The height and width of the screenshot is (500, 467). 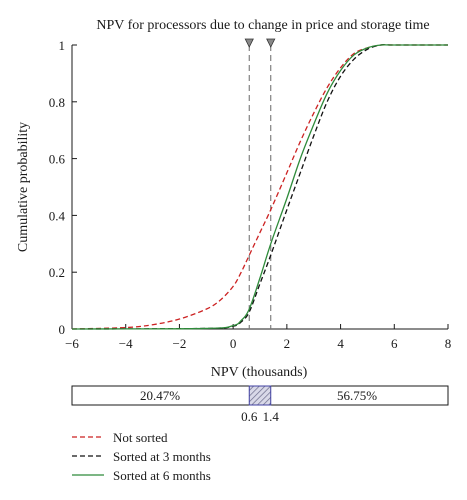 I want to click on x-tick-label: 8, so click(x=448, y=343).